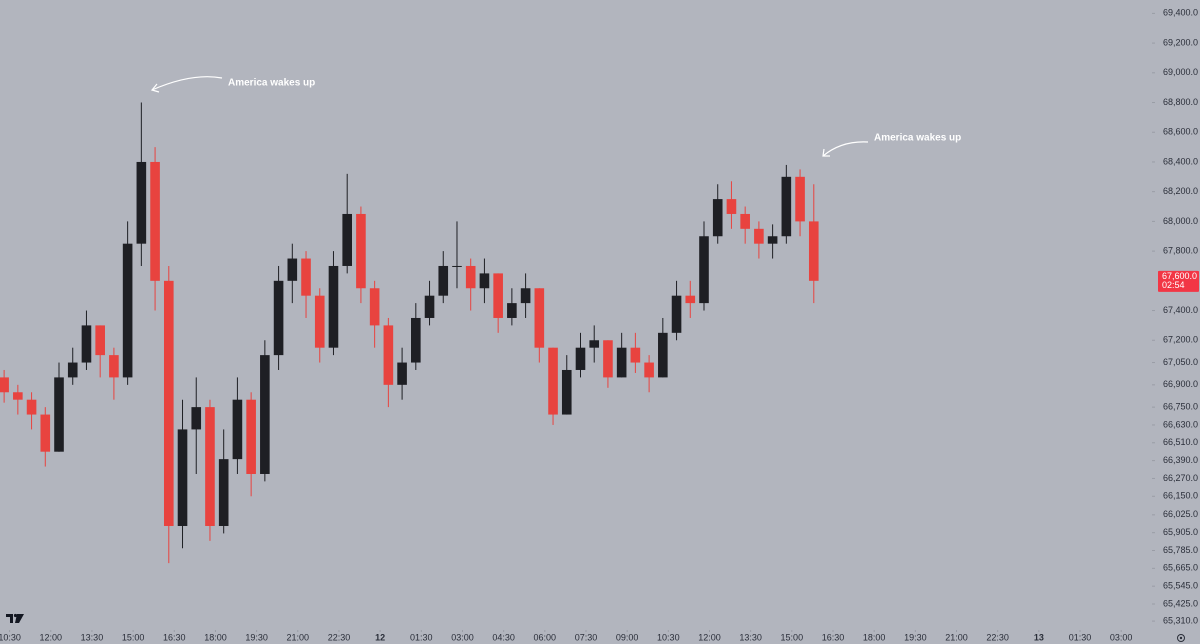 The image size is (1200, 644). What do you see at coordinates (826, 152) in the screenshot?
I see `annotation-arrowhead` at bounding box center [826, 152].